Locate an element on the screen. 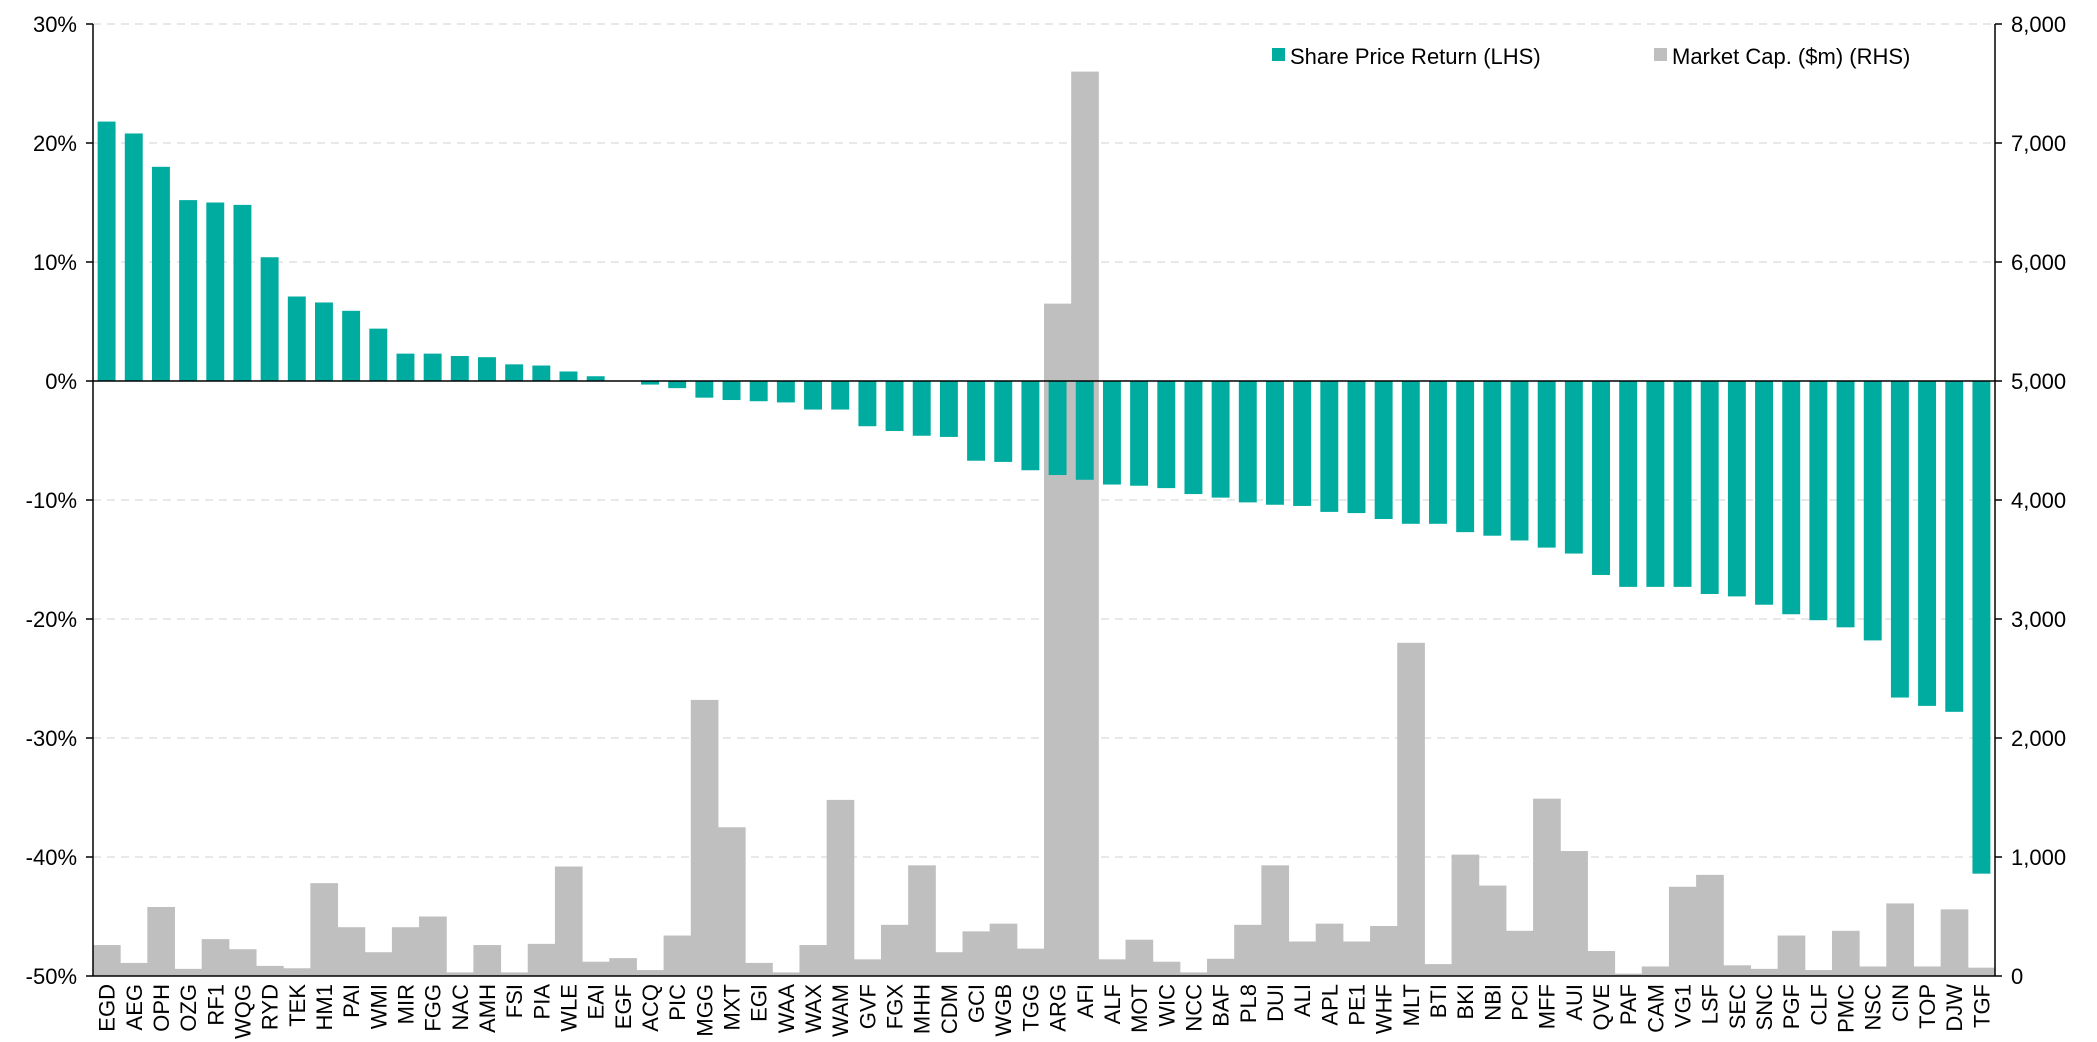 This screenshot has height=1042, width=2097. left-tick-label: 10% is located at coordinates (55, 262).